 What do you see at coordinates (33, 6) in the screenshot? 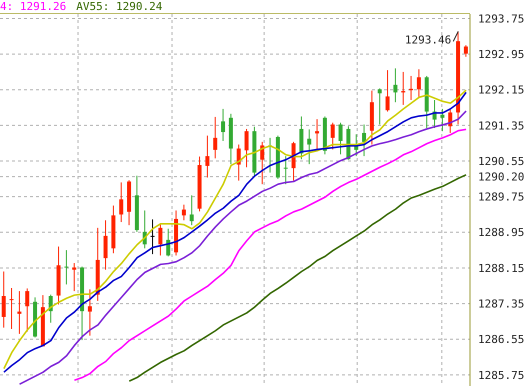
I see `text: 4: 1291.26` at bounding box center [33, 6].